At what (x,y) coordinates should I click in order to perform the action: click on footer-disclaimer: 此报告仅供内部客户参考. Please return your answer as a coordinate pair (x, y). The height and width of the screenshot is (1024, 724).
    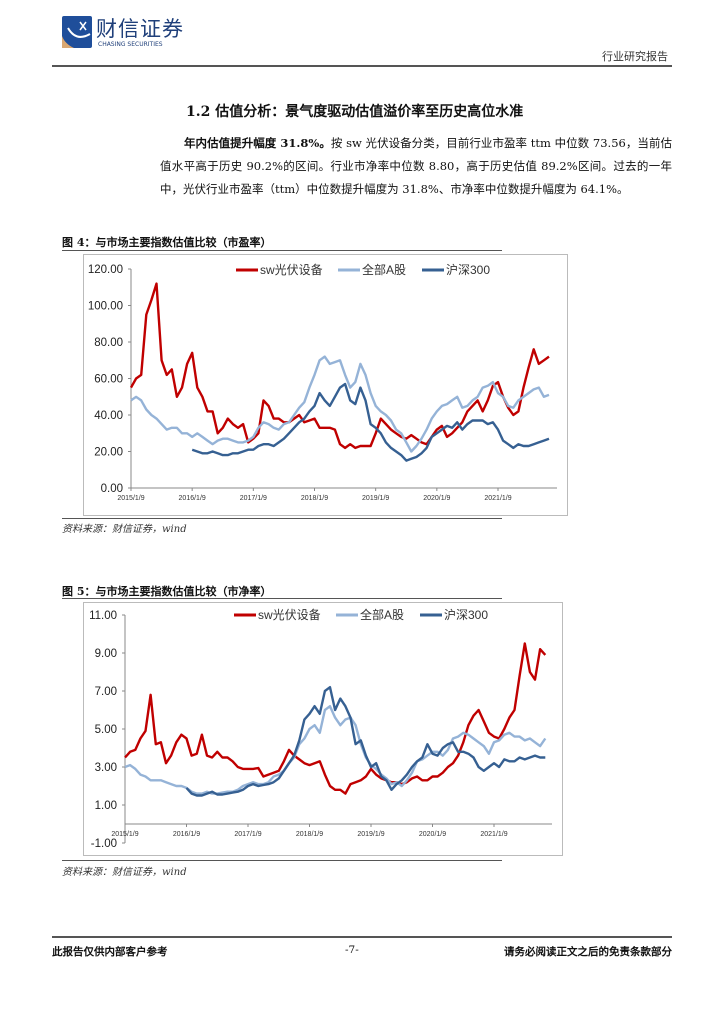
    Looking at the image, I should click on (110, 952).